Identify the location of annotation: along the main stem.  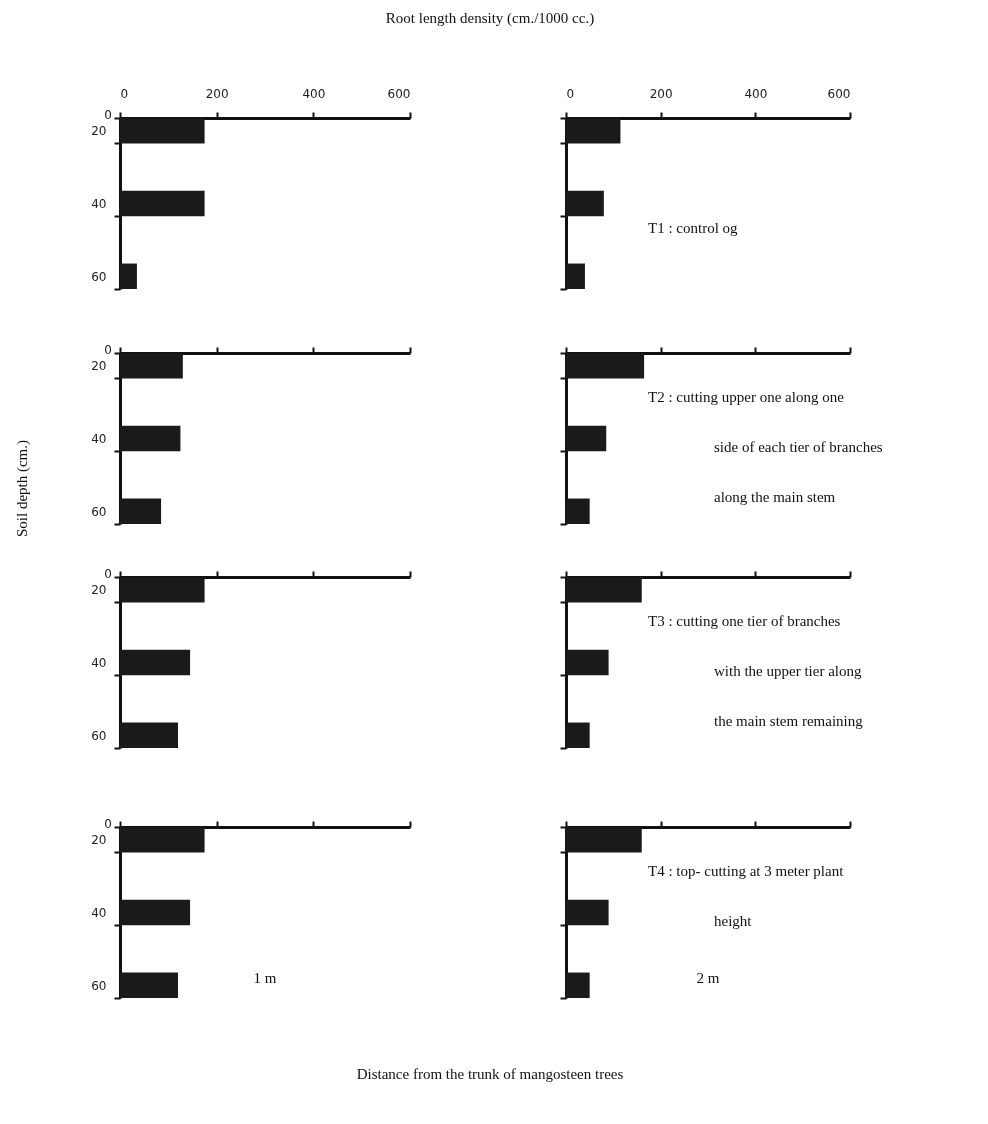
(775, 497).